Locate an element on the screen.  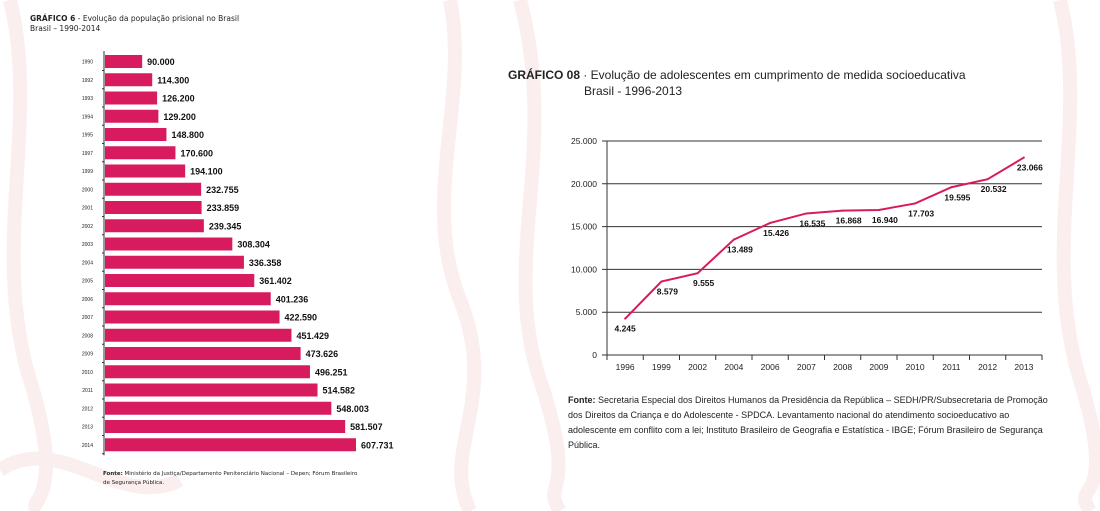
x-tick-label: 2009 is located at coordinates (878, 367).